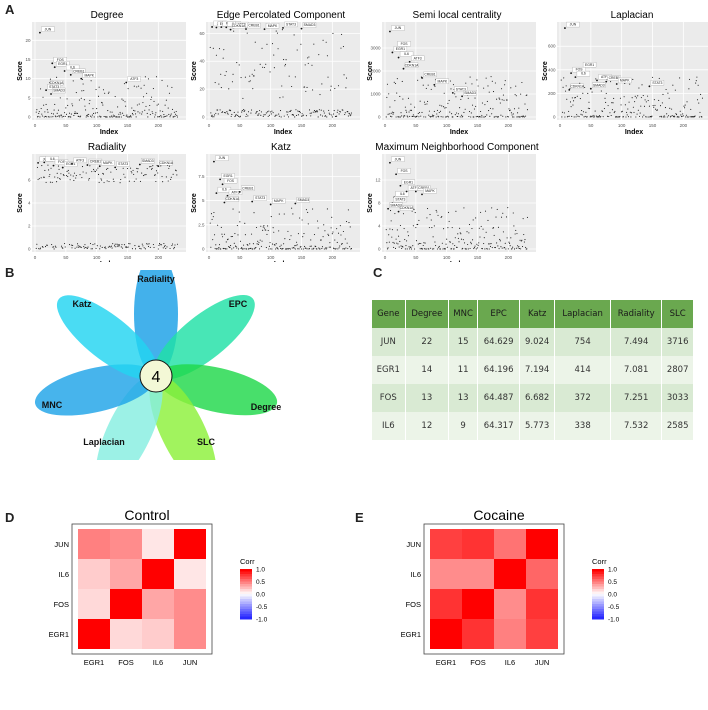 This screenshot has height=710, width=708. Describe the element at coordinates (636, 398) in the screenshot. I see `table-cell: 7.251` at that location.